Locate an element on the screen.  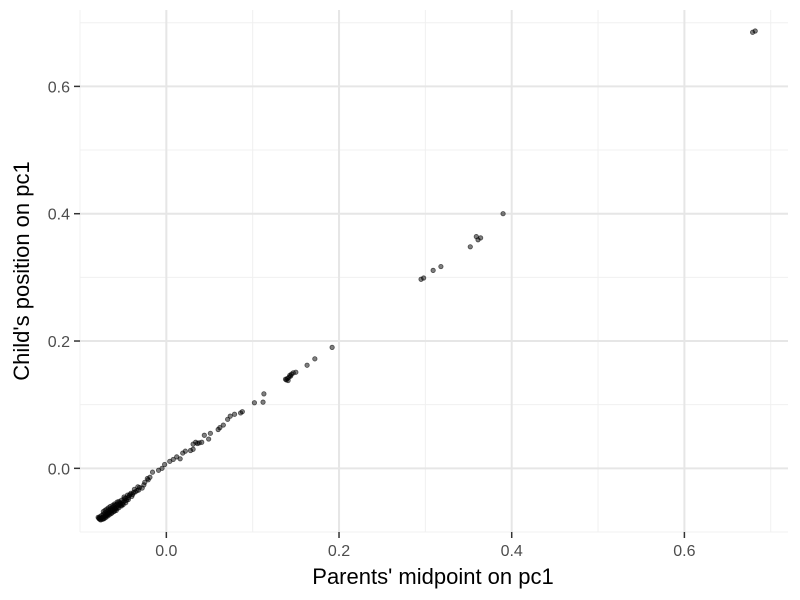
x-tick-label: 0.0 is located at coordinates (166, 551).